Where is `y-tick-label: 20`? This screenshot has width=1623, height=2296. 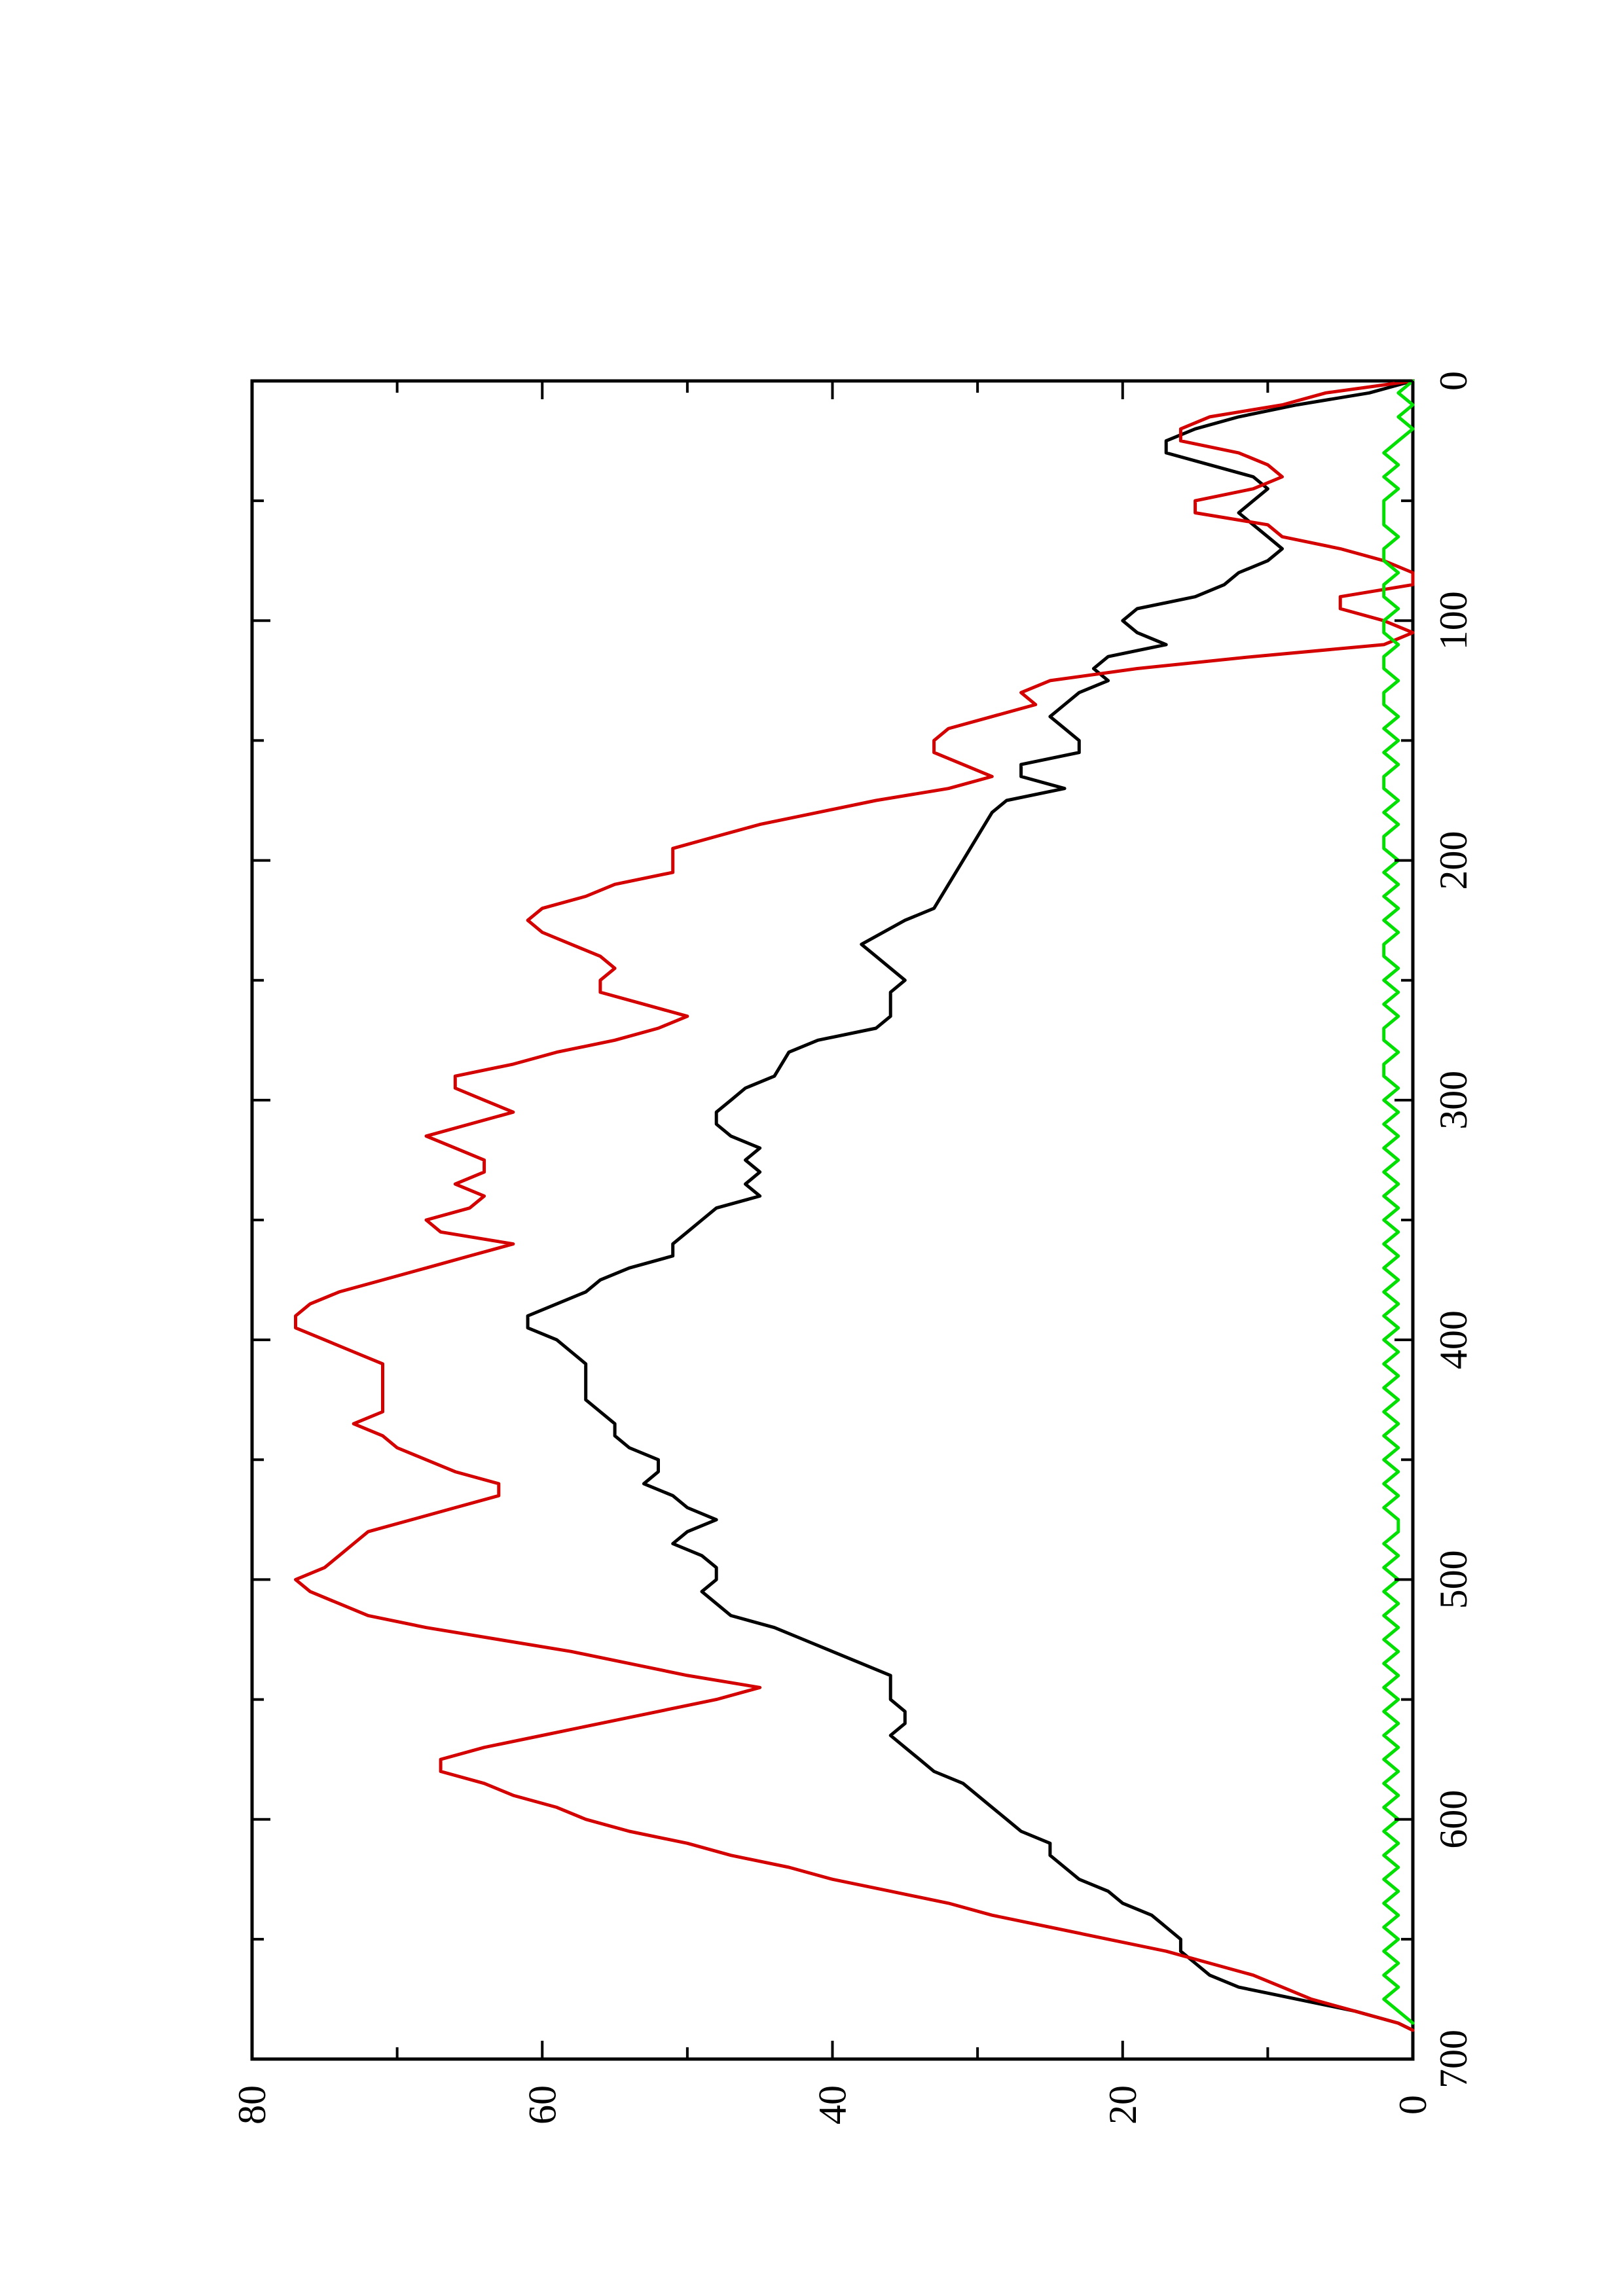 y-tick-label: 20 is located at coordinates (1122, 2105).